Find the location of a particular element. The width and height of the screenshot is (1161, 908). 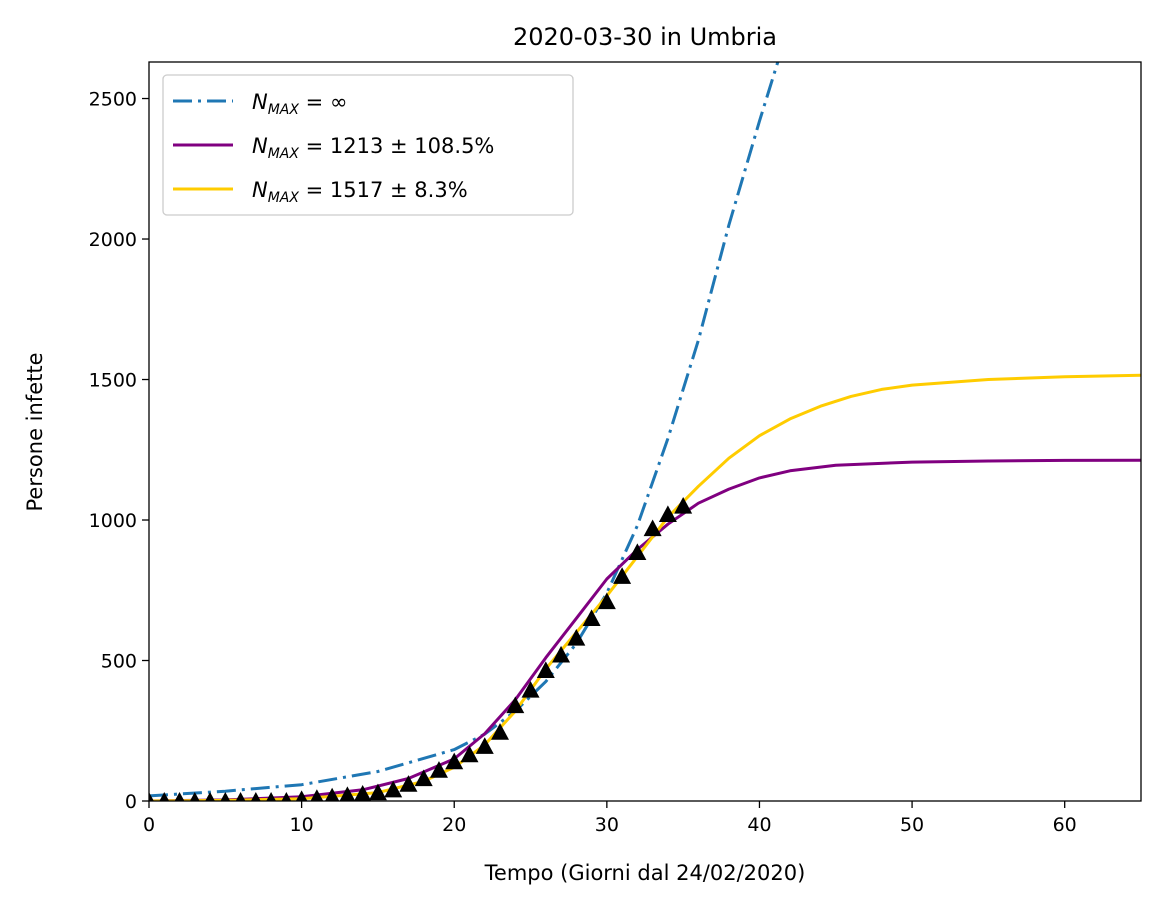

x-tick-label: 50 is located at coordinates (912, 825).